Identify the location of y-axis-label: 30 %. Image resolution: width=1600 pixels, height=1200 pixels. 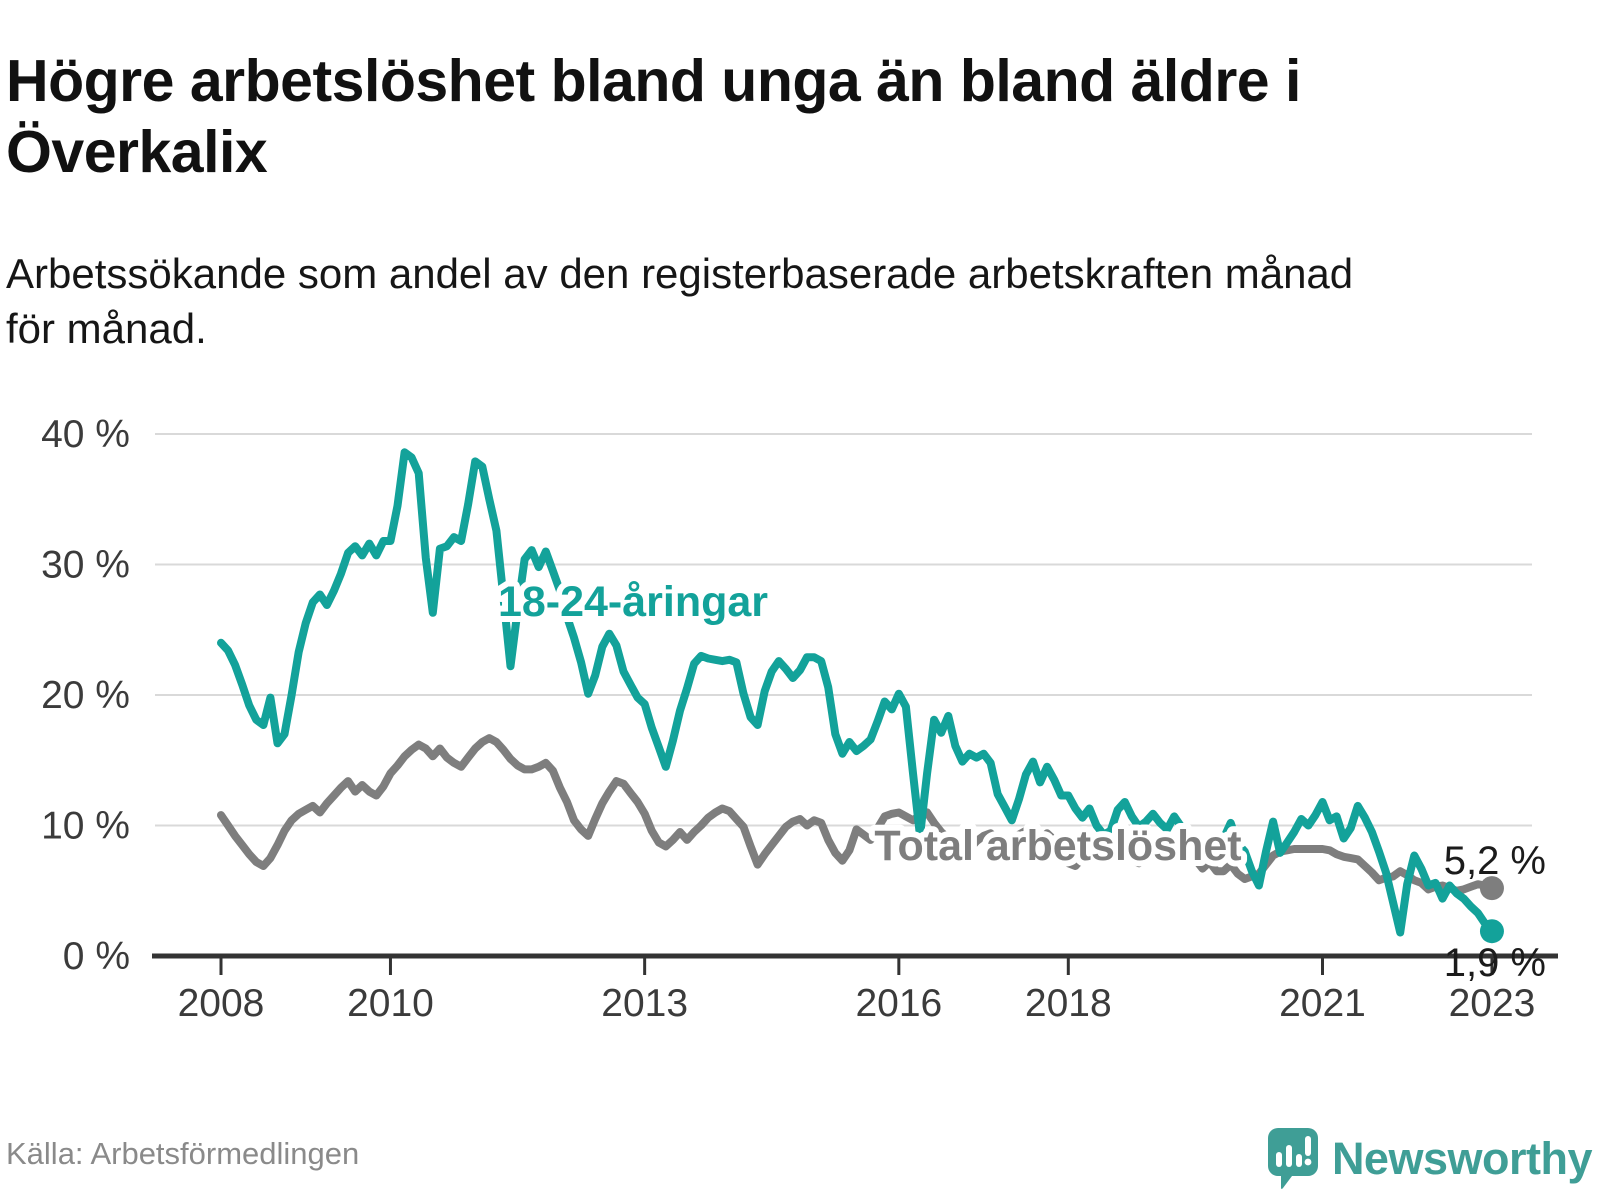
(85, 565).